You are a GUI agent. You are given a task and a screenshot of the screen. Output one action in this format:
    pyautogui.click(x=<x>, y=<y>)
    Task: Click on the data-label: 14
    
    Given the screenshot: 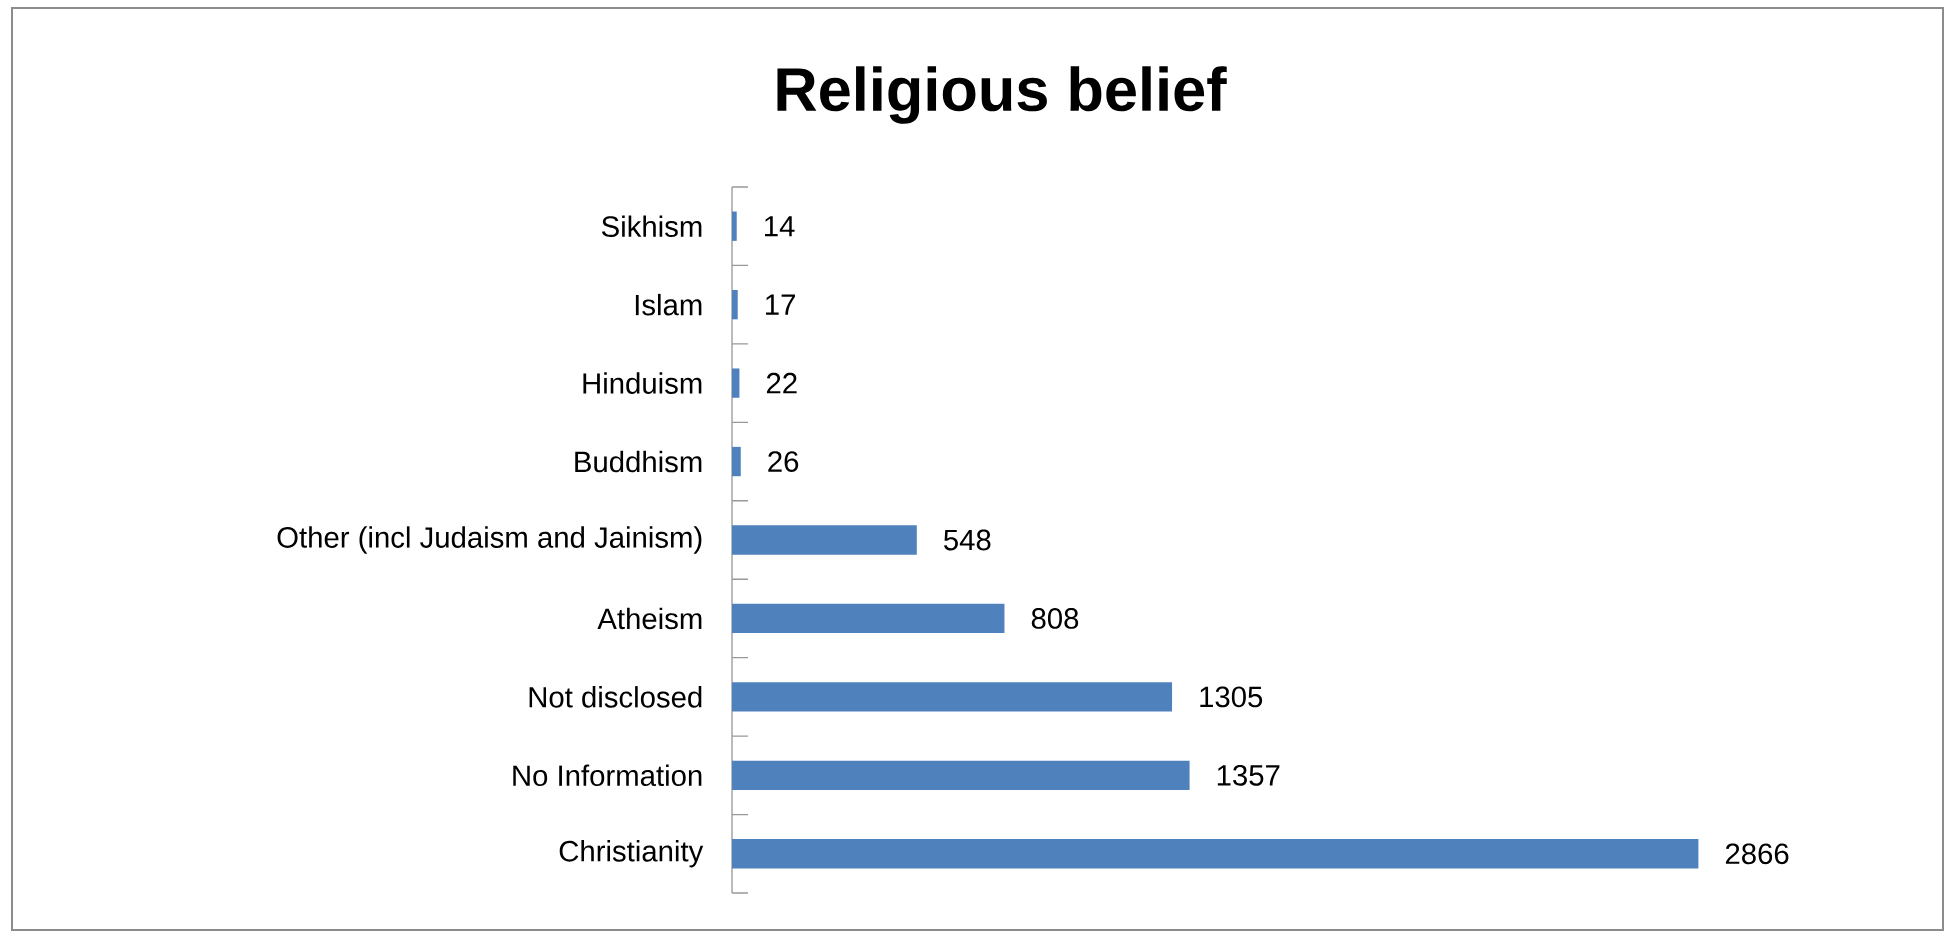 What is the action you would take?
    pyautogui.click(x=780, y=226)
    